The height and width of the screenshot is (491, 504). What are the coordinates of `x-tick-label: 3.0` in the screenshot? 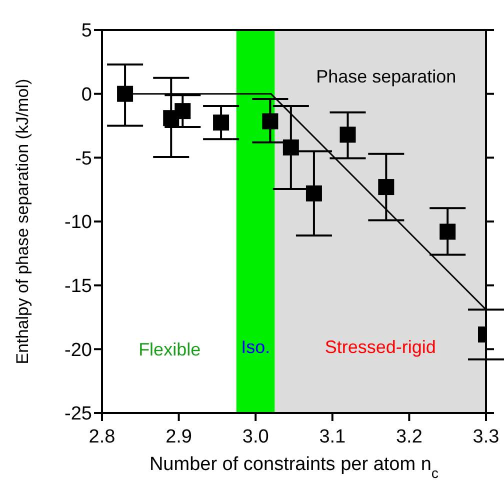 It's located at (255, 437).